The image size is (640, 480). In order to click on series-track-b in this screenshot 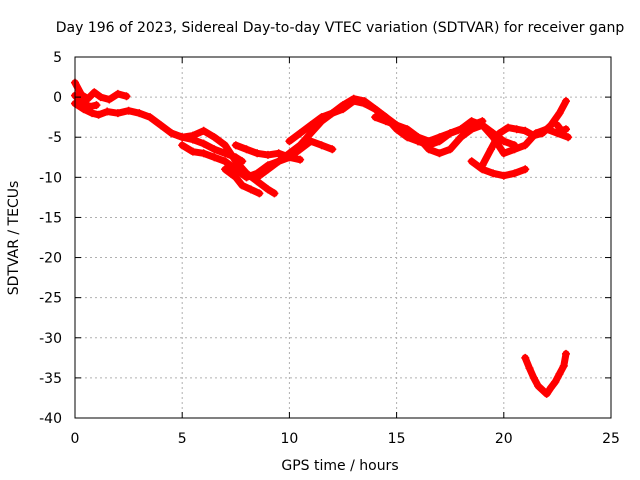, I will do `click(159, 132)`.